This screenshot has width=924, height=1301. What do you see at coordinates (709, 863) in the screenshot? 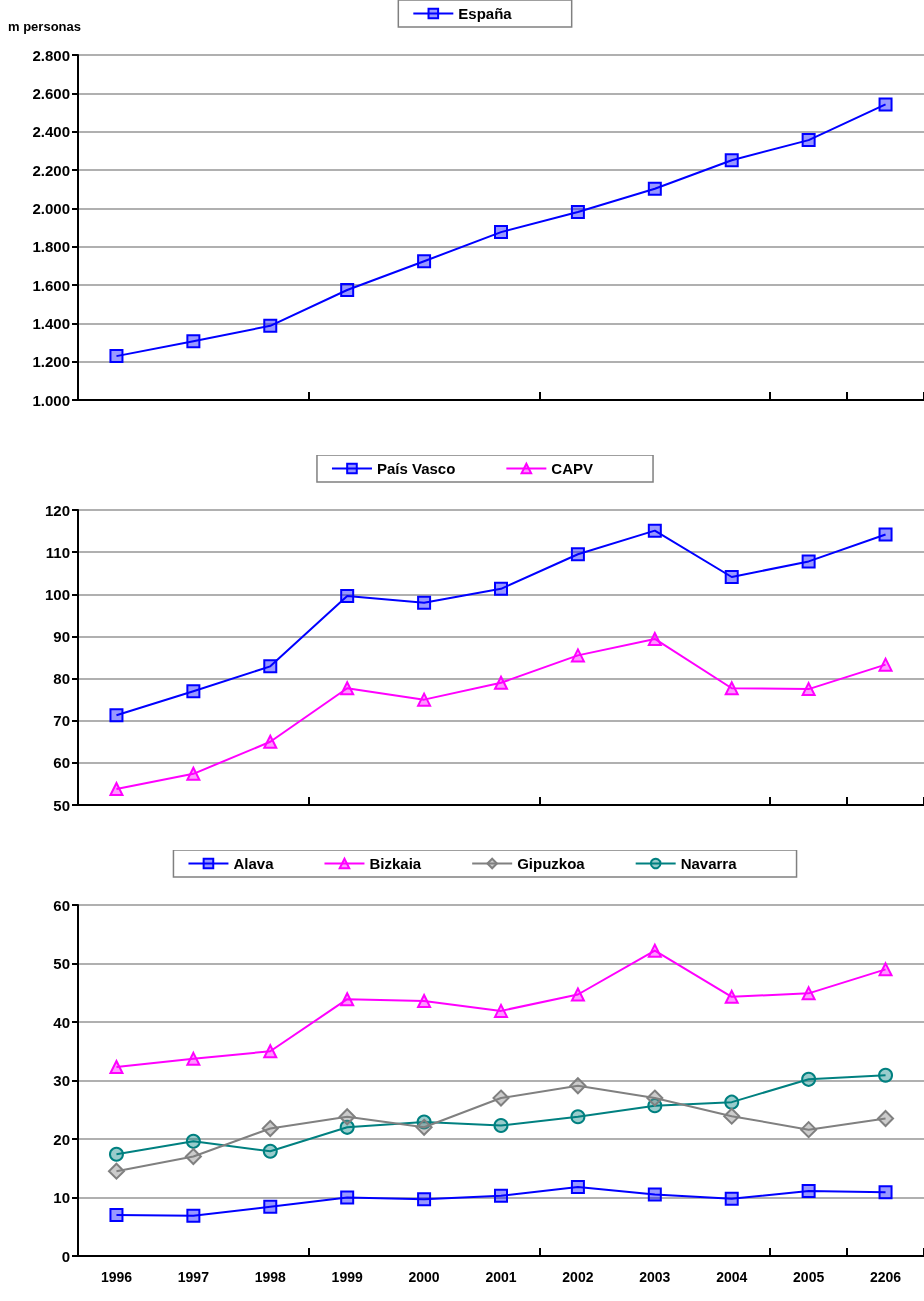
I see `legend-label: Navarra` at bounding box center [709, 863].